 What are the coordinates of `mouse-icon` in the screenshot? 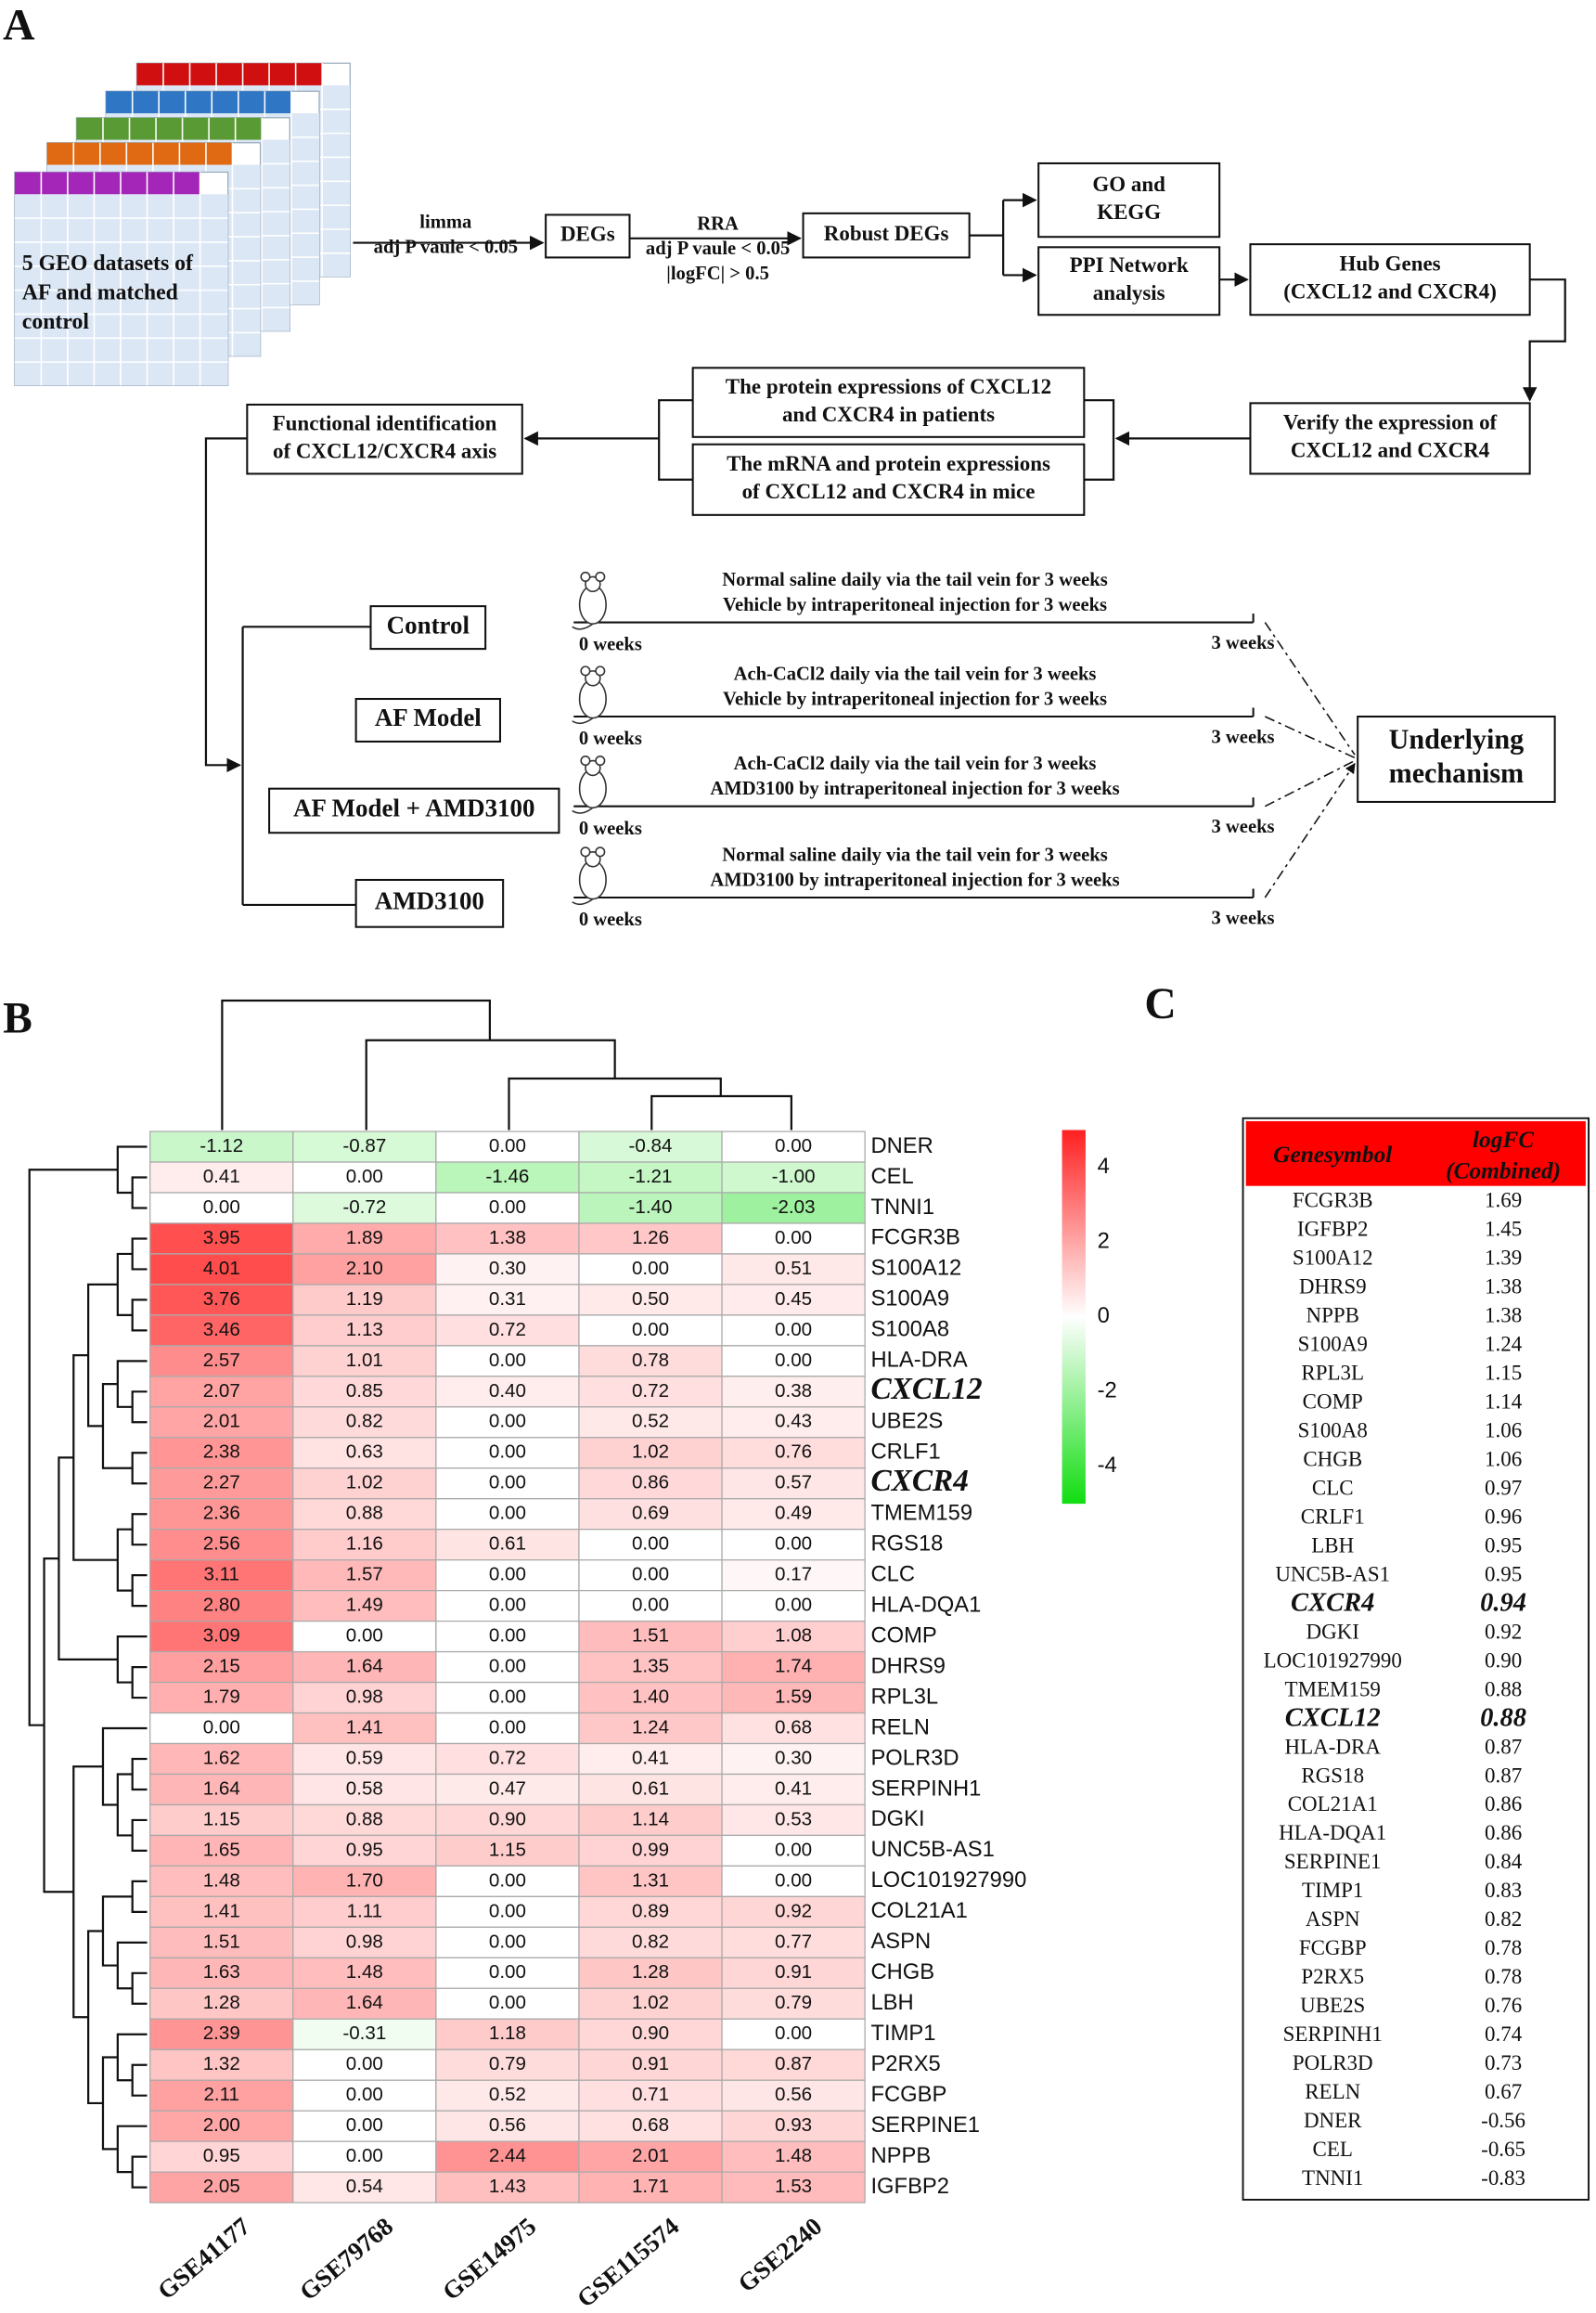 It's located at (583, 721).